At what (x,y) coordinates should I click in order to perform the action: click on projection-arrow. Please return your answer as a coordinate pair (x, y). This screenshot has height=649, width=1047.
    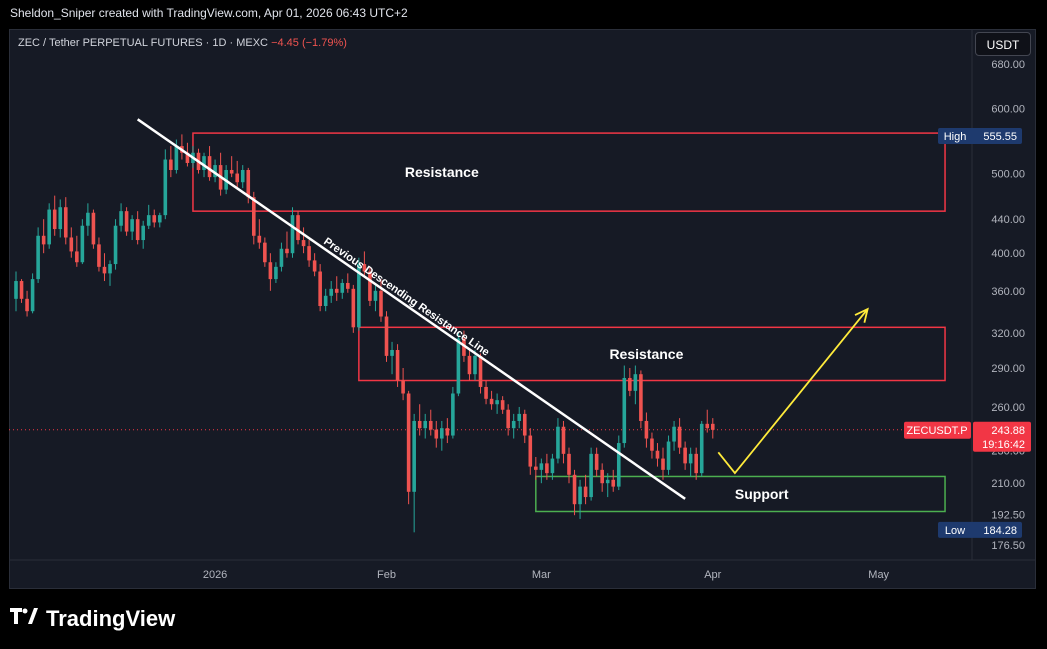
    Looking at the image, I should click on (793, 391).